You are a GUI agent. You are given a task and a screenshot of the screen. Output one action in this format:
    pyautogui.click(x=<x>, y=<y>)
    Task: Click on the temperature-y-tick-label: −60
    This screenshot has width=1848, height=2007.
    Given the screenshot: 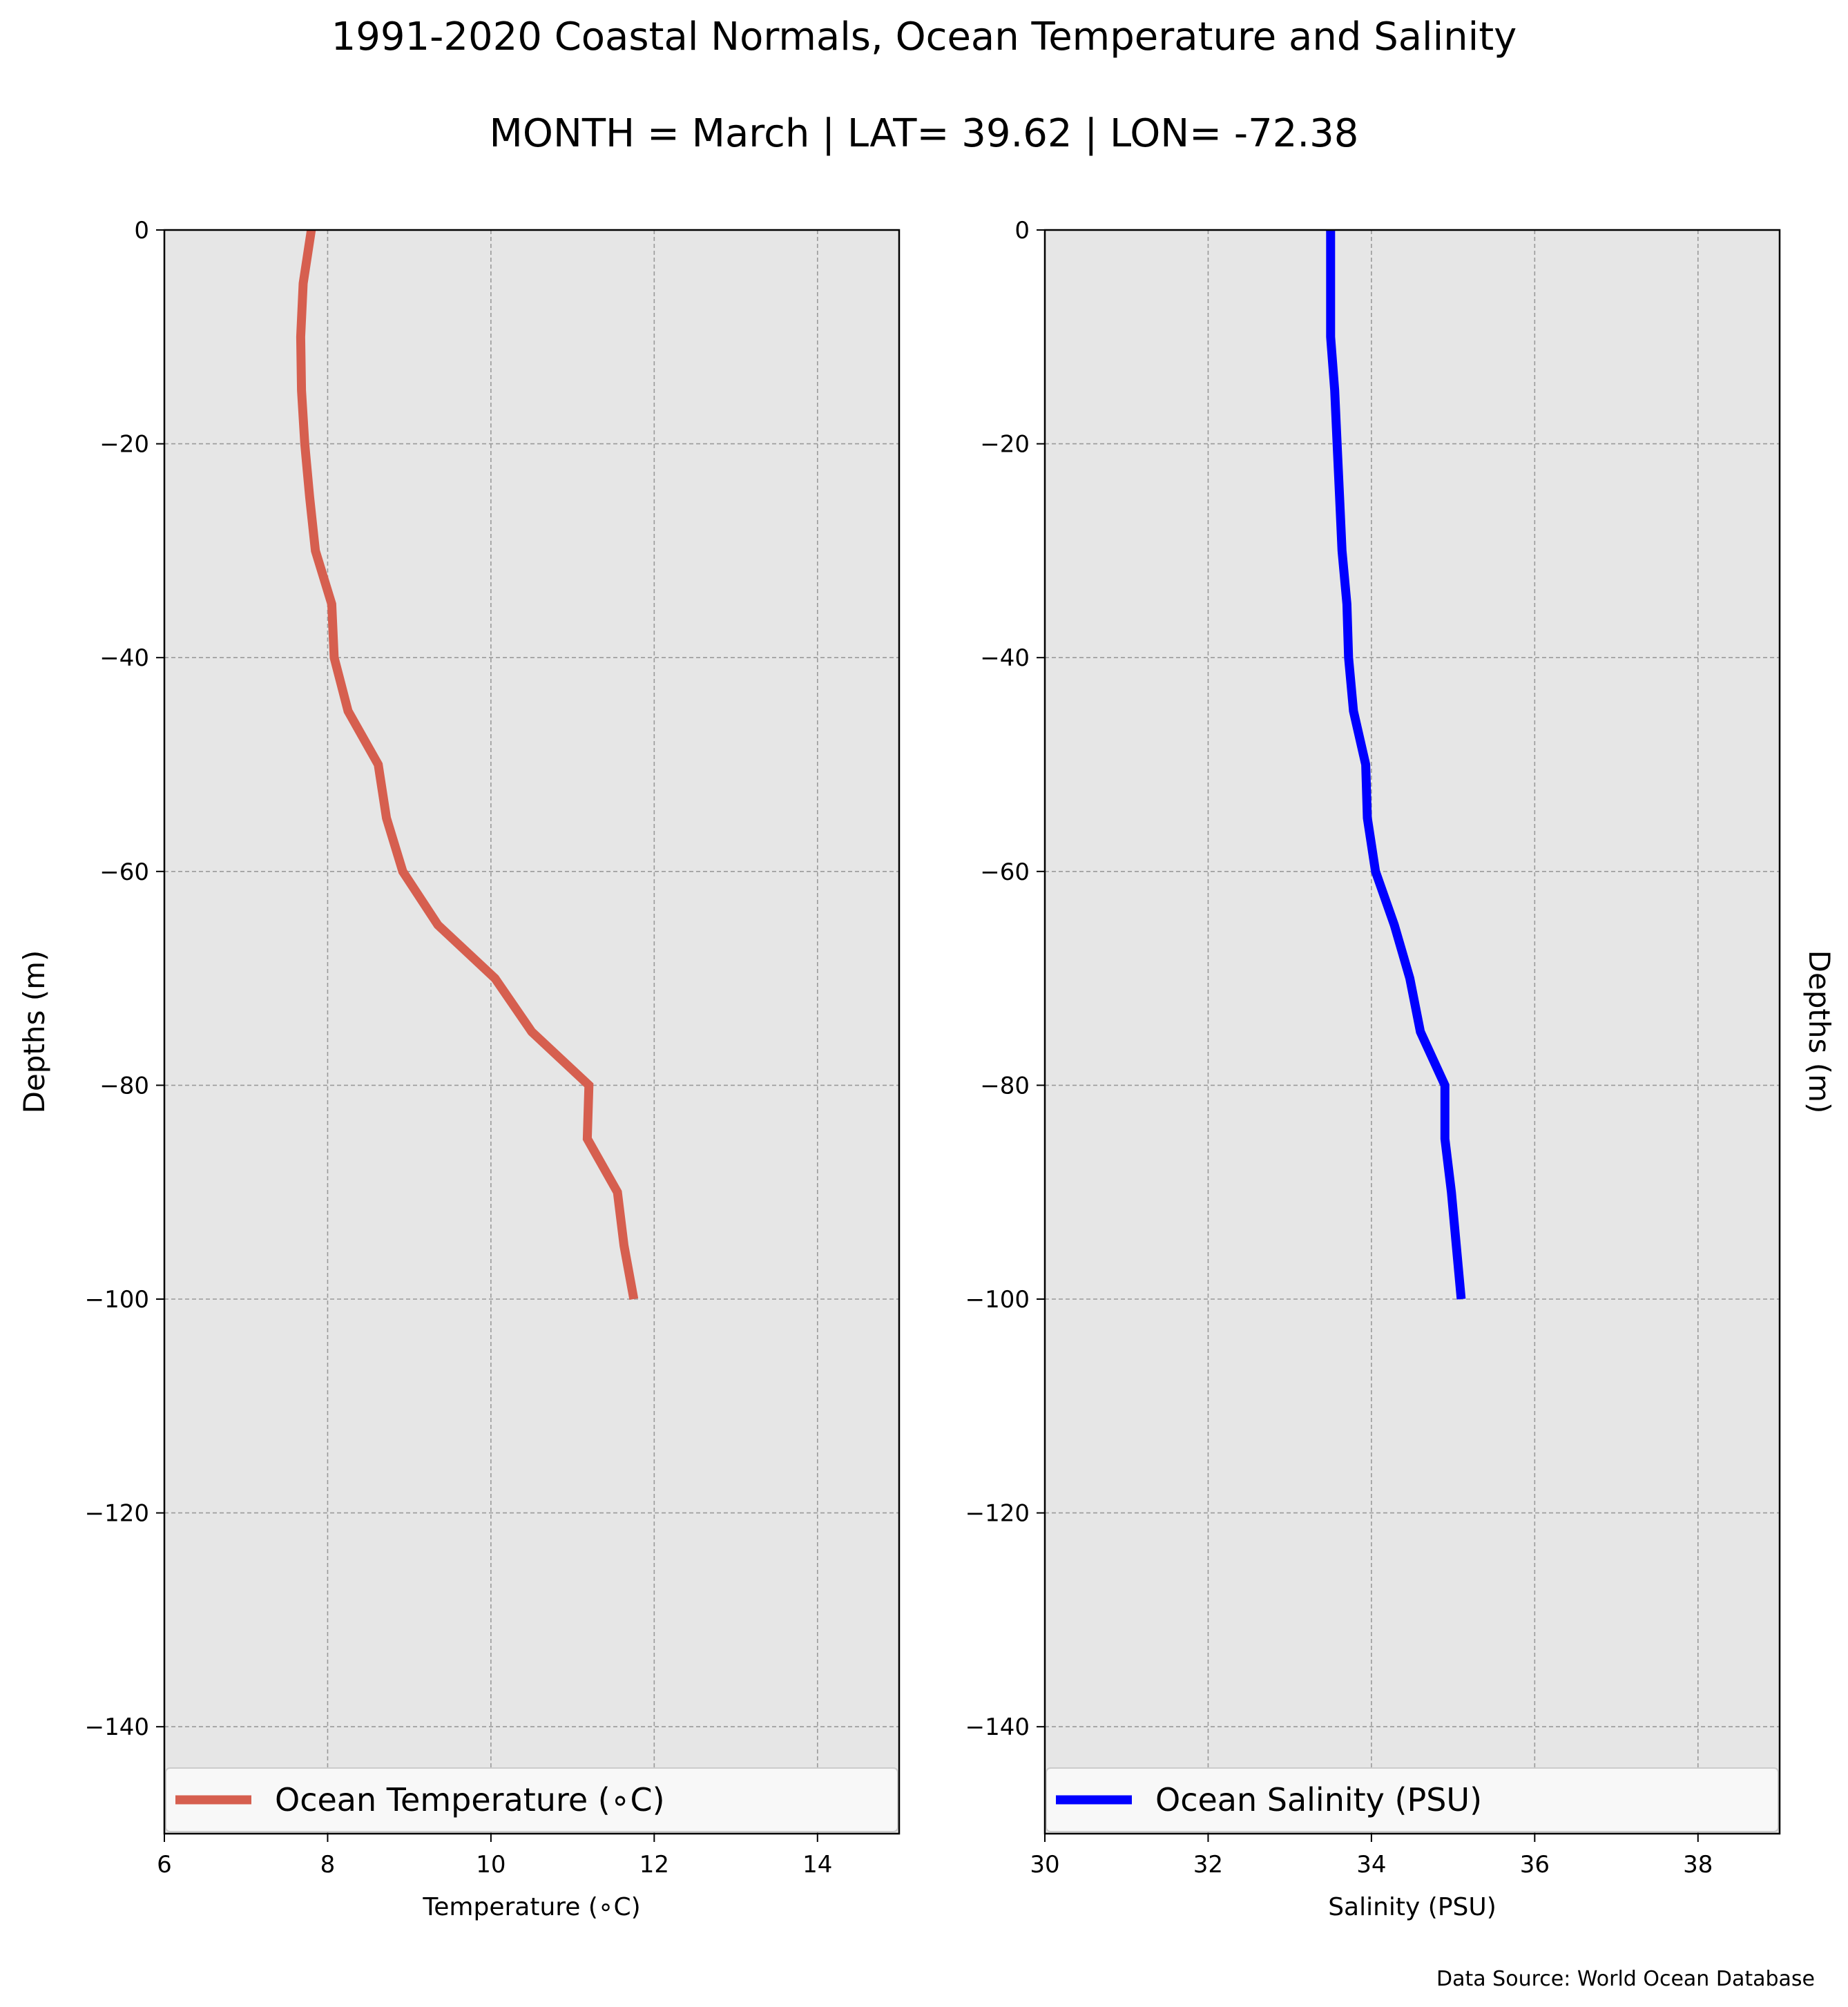 What is the action you would take?
    pyautogui.click(x=124, y=872)
    